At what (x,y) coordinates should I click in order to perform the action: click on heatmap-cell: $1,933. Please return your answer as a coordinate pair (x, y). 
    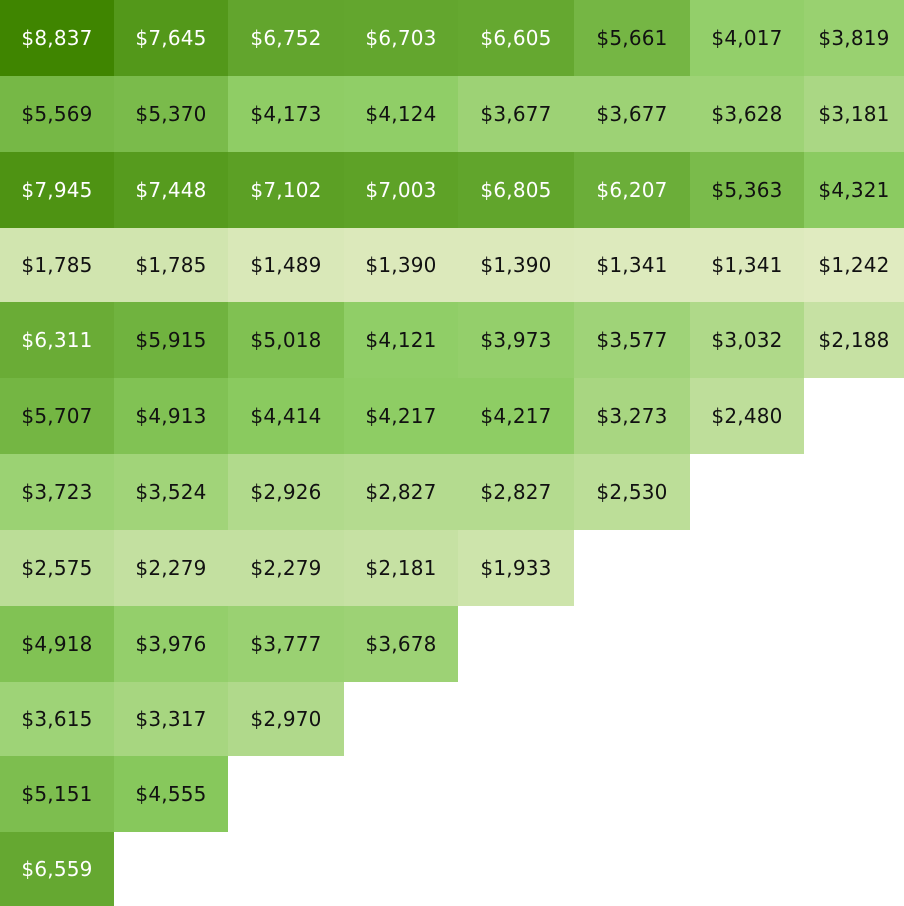
    Looking at the image, I should click on (516, 568).